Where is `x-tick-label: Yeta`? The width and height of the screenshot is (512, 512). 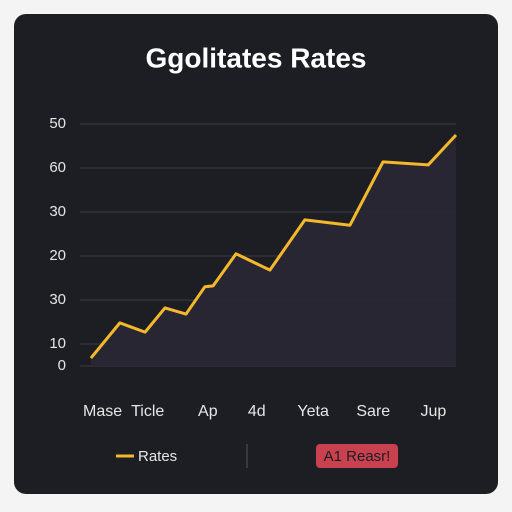
x-tick-label: Yeta is located at coordinates (313, 411).